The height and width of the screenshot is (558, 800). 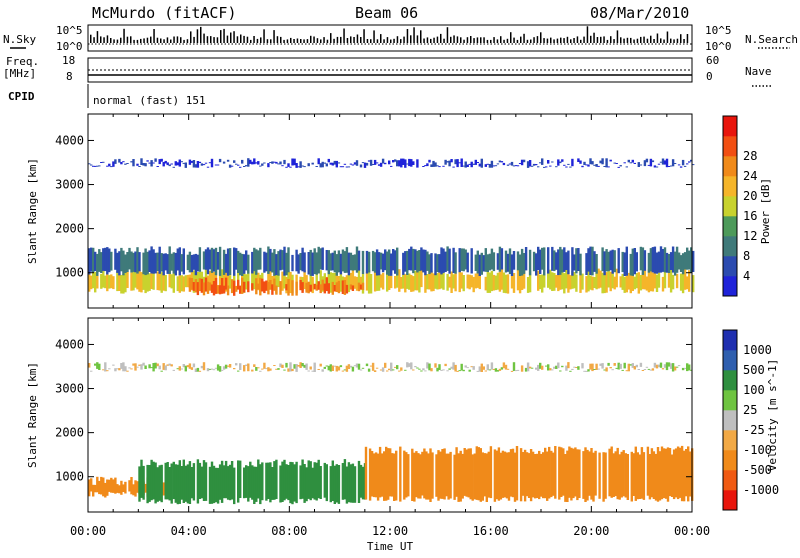 I want to click on freq-label-line1: Freq., so click(x=22, y=61).